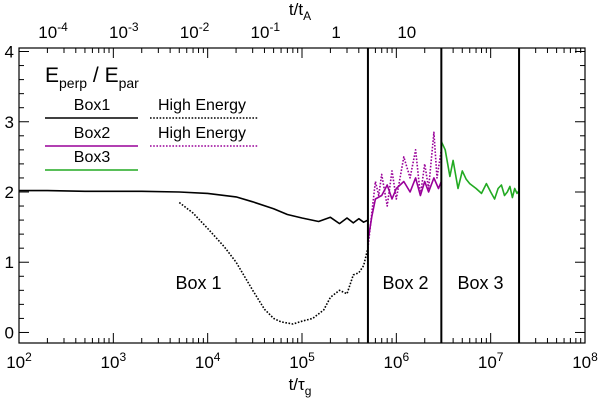 The width and height of the screenshot is (600, 402). What do you see at coordinates (300, 386) in the screenshot?
I see `x-axis-label: t/τg` at bounding box center [300, 386].